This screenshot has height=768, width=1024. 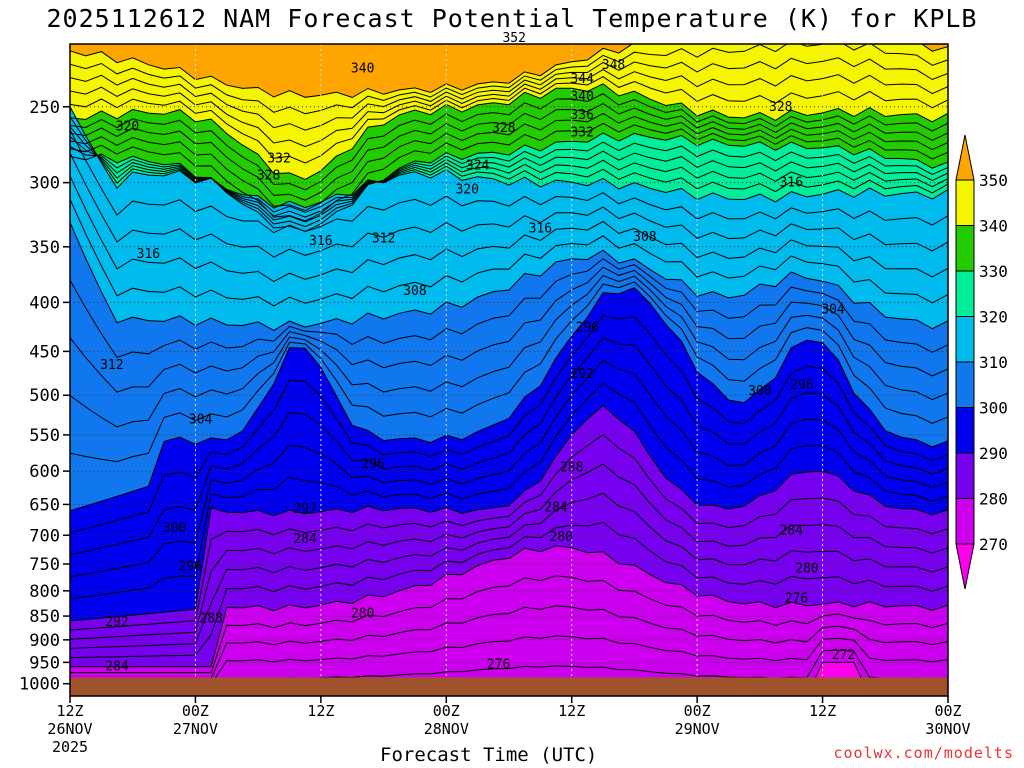 What do you see at coordinates (947, 729) in the screenshot?
I see `x-tick-label: 30NOV` at bounding box center [947, 729].